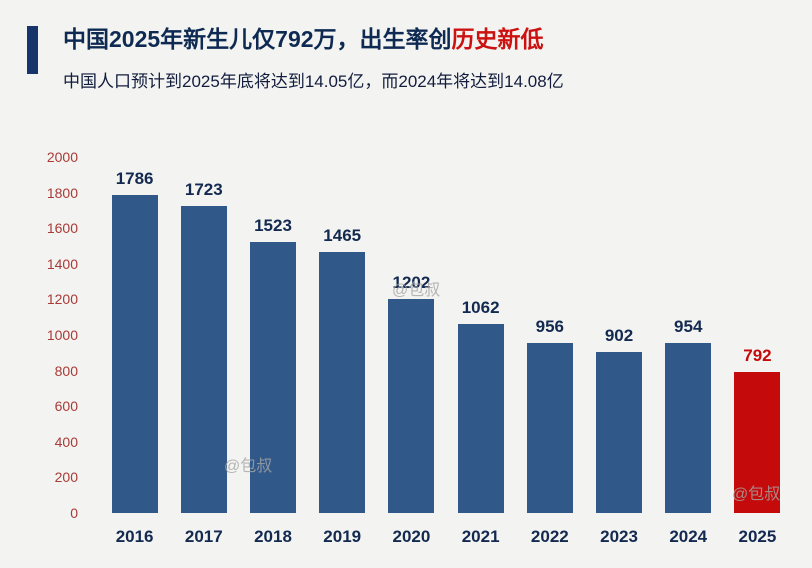  Describe the element at coordinates (757, 335) in the screenshot. I see `bar-column: 792` at that location.